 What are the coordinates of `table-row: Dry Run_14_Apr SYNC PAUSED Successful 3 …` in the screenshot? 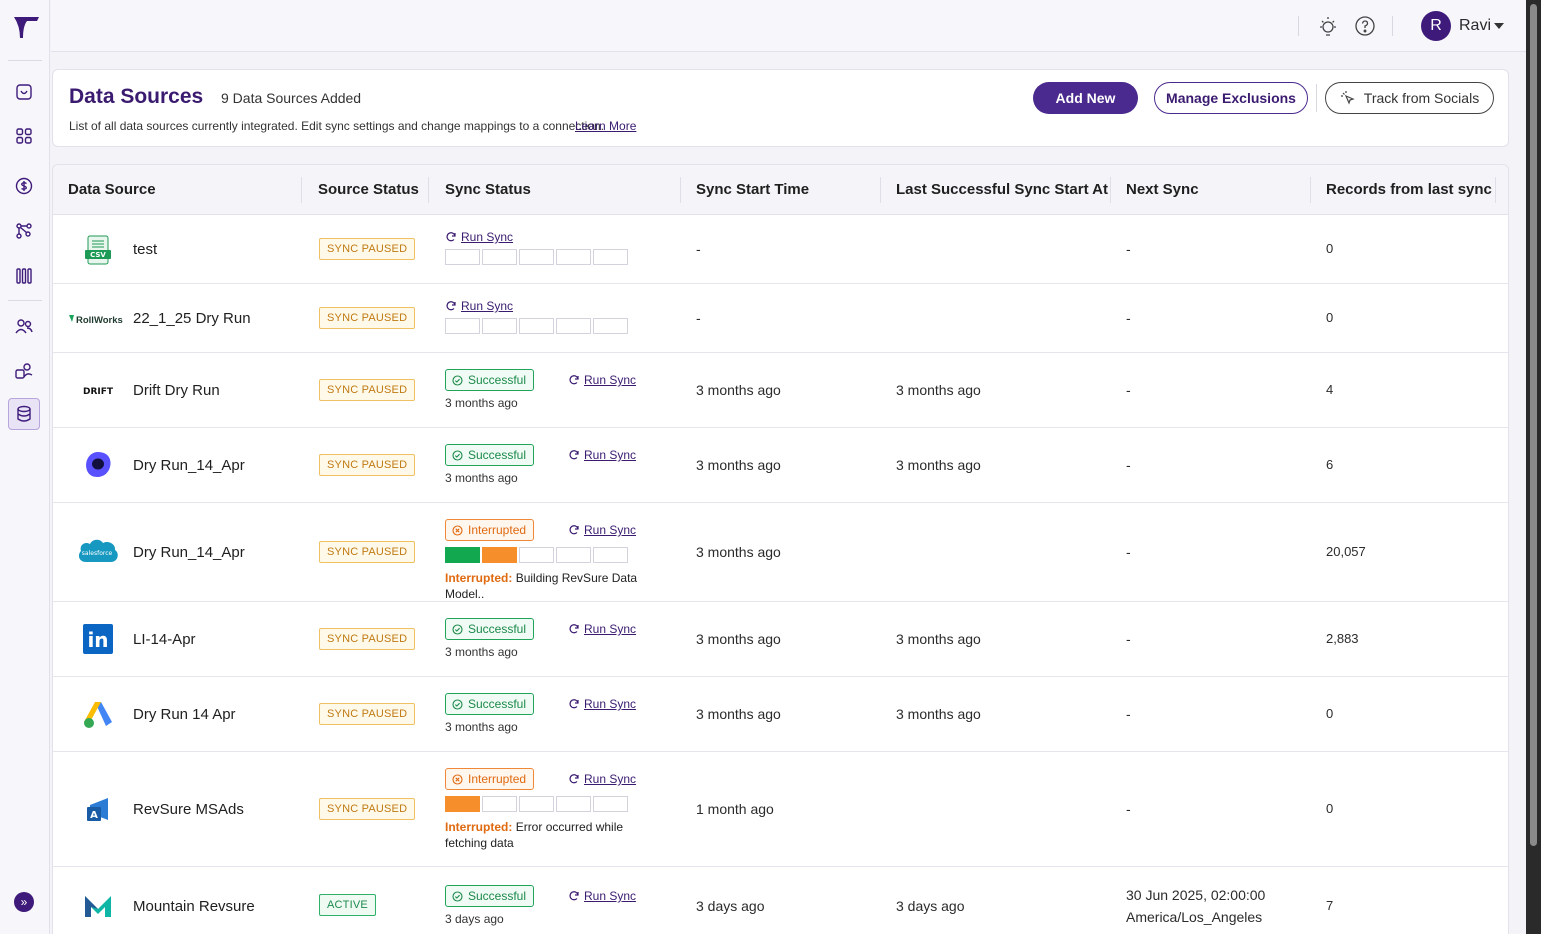 It's located at (780, 465).